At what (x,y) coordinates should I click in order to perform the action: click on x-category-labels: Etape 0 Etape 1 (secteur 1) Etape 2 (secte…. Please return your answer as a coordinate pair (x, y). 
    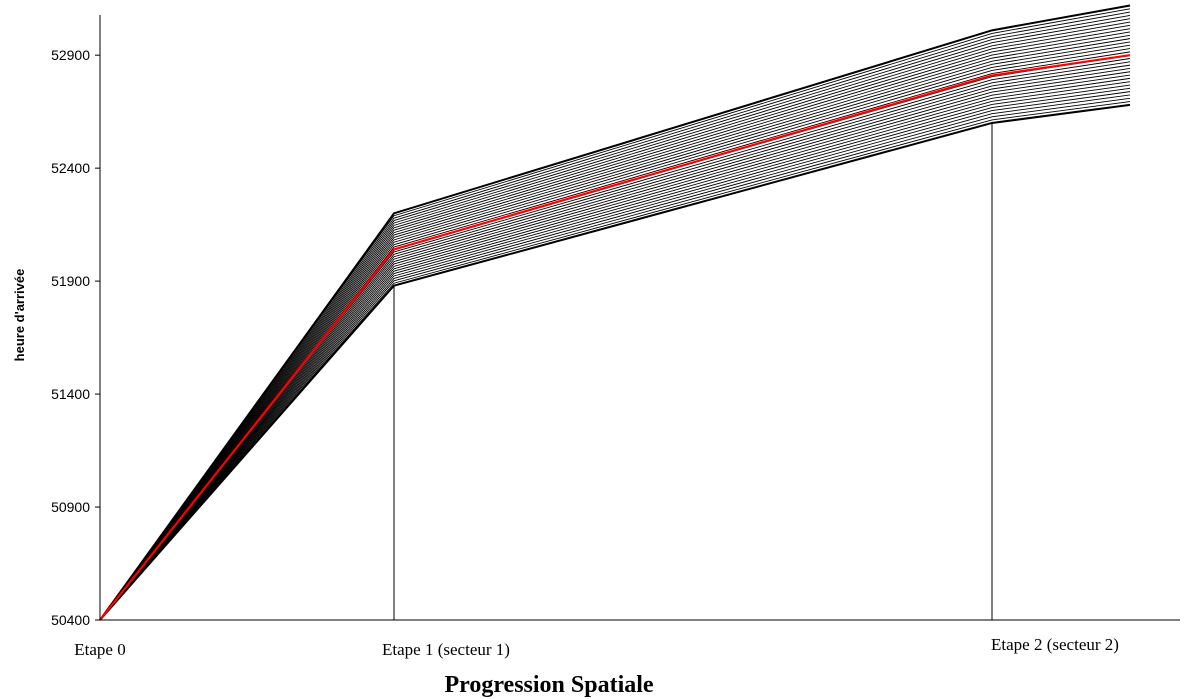
    Looking at the image, I should click on (596, 647).